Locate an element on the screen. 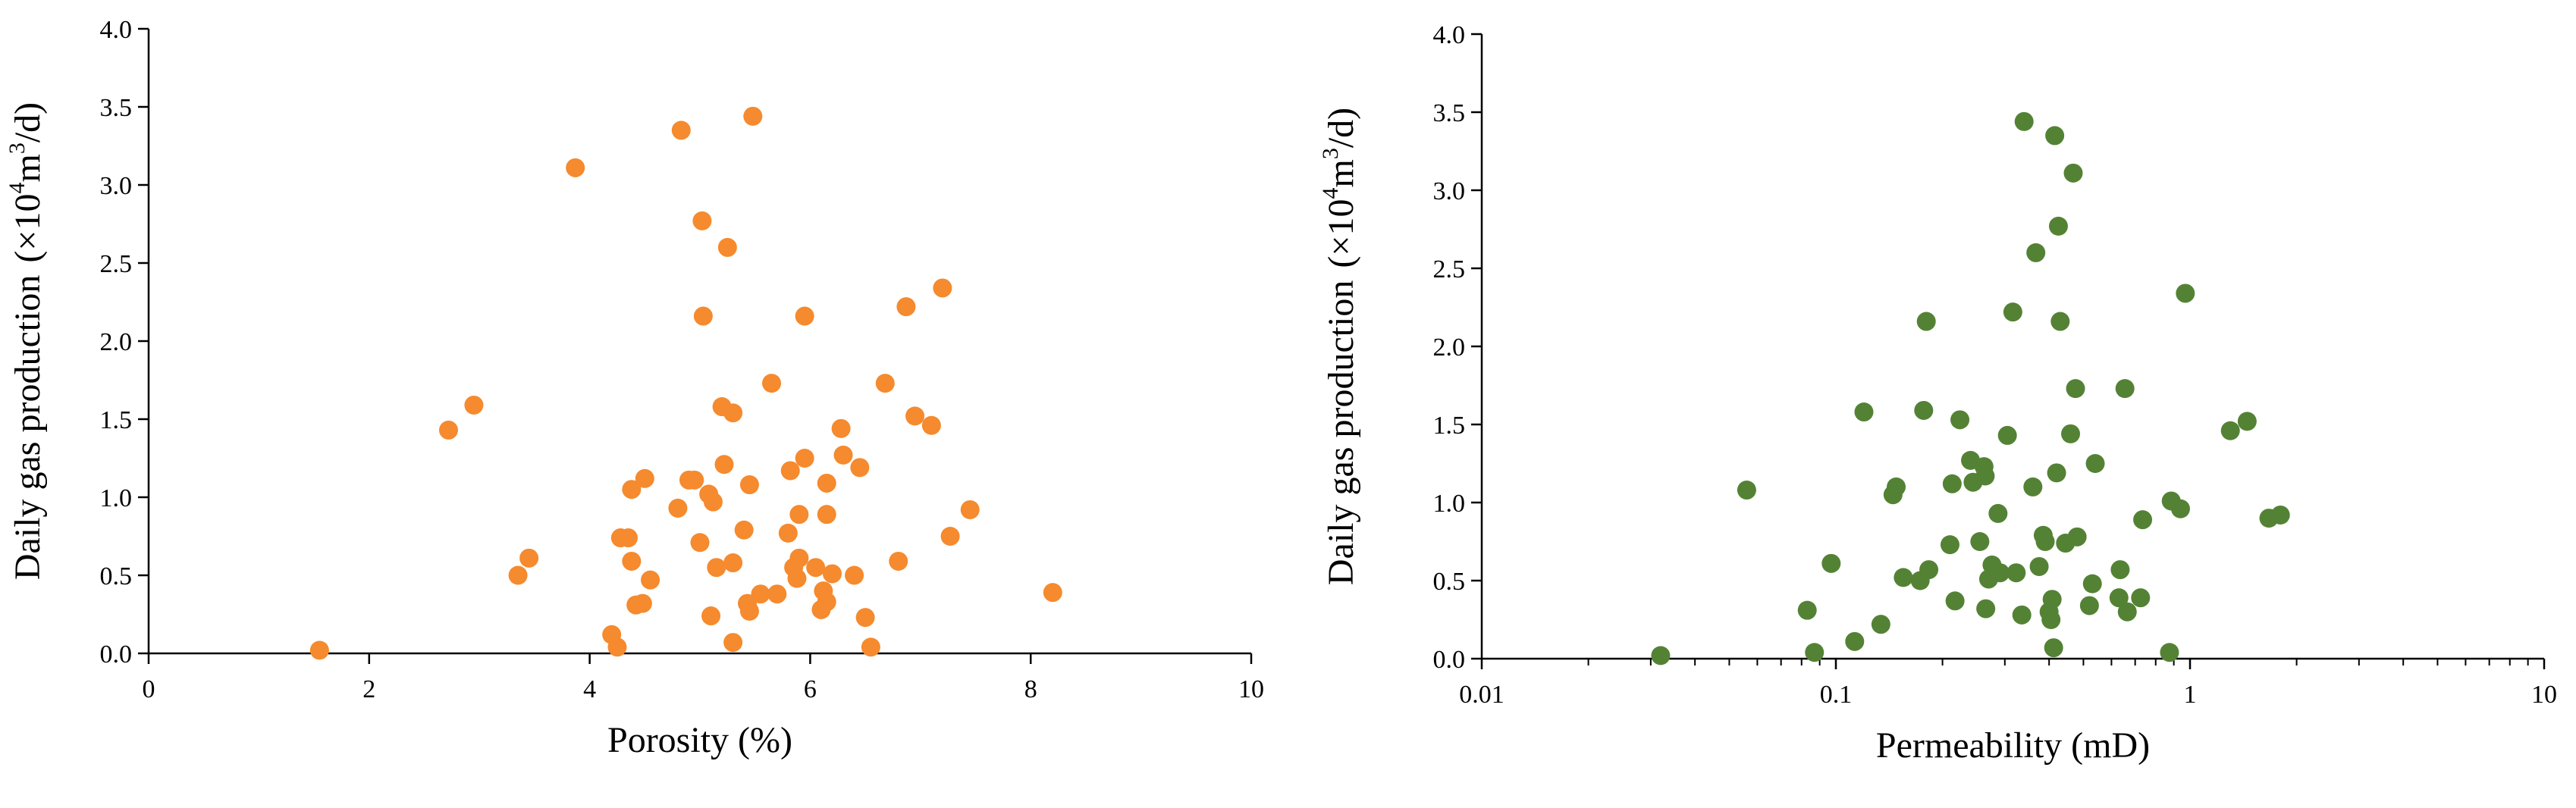 The width and height of the screenshot is (2576, 808). x-tick-label: 0.01 is located at coordinates (1481, 695).